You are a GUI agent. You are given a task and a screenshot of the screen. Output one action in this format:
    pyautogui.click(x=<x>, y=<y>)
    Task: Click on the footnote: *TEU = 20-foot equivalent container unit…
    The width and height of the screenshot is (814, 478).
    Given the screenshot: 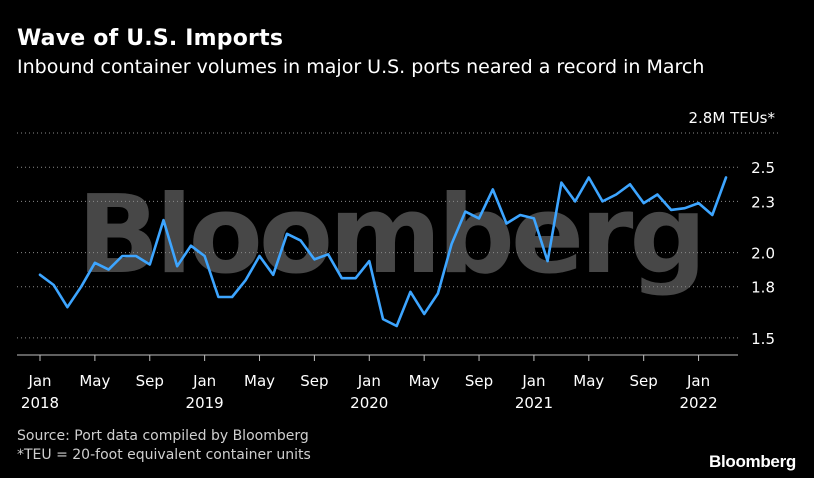 What is the action you would take?
    pyautogui.click(x=164, y=455)
    